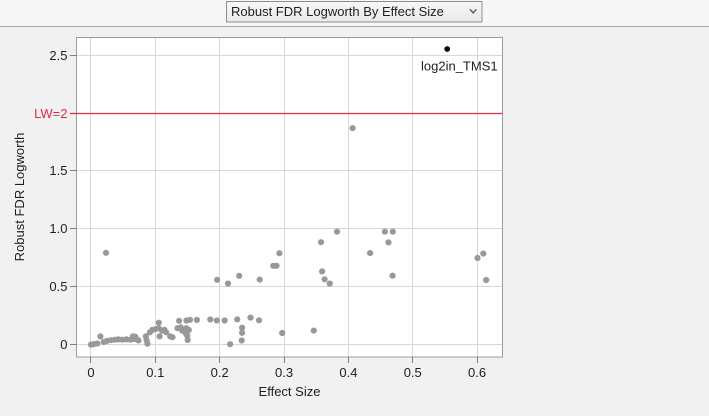 Image resolution: width=709 pixels, height=416 pixels. I want to click on svg-text: 0.4, so click(348, 372).